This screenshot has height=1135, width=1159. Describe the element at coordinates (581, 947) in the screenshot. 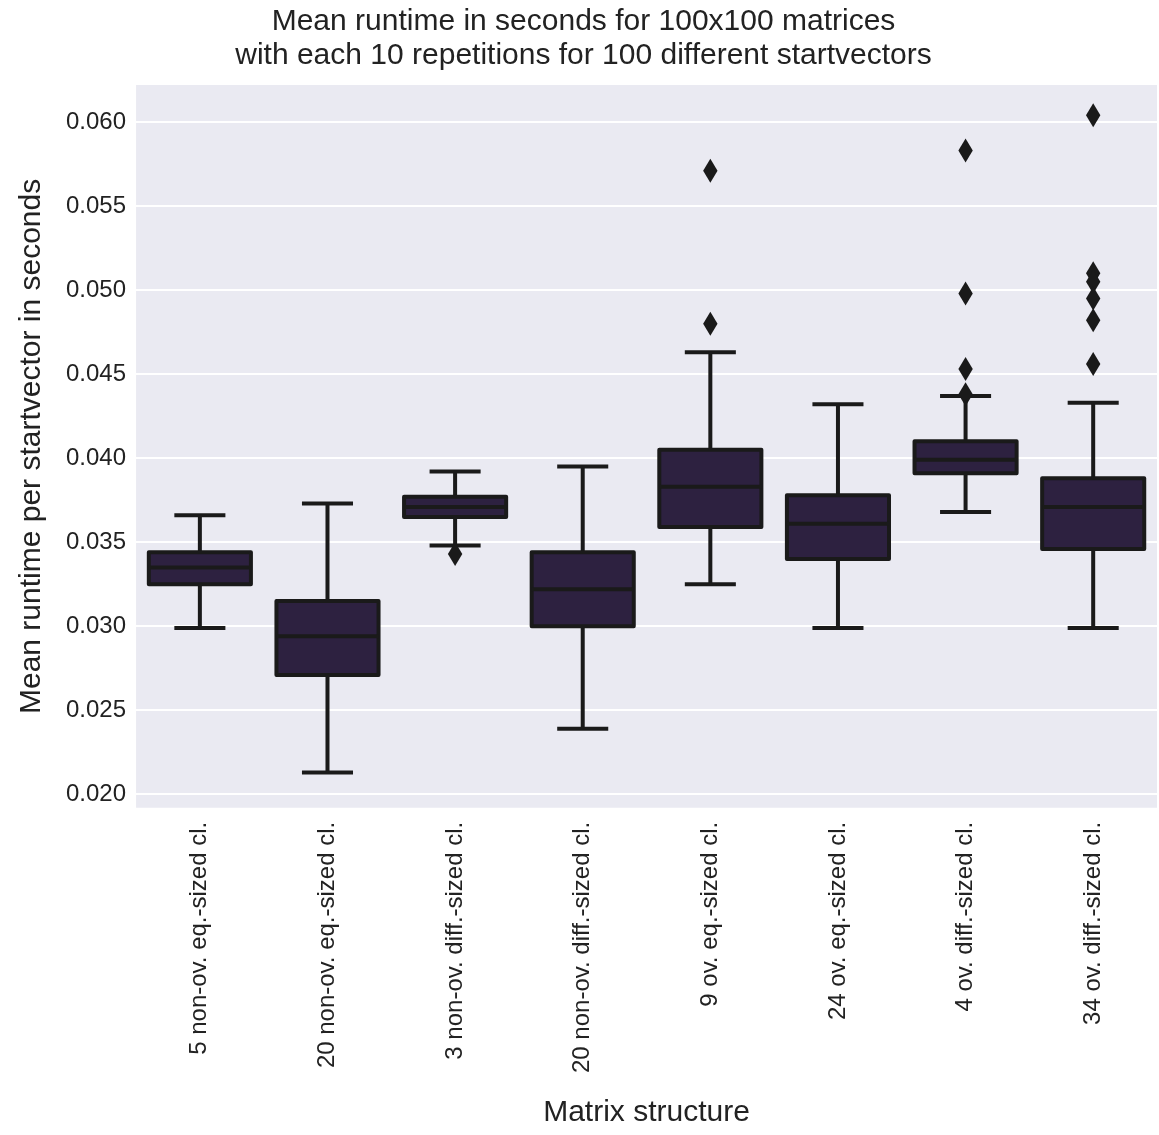

I see `x-tick-label: 20 non-ov. diff.-sized cl.` at that location.